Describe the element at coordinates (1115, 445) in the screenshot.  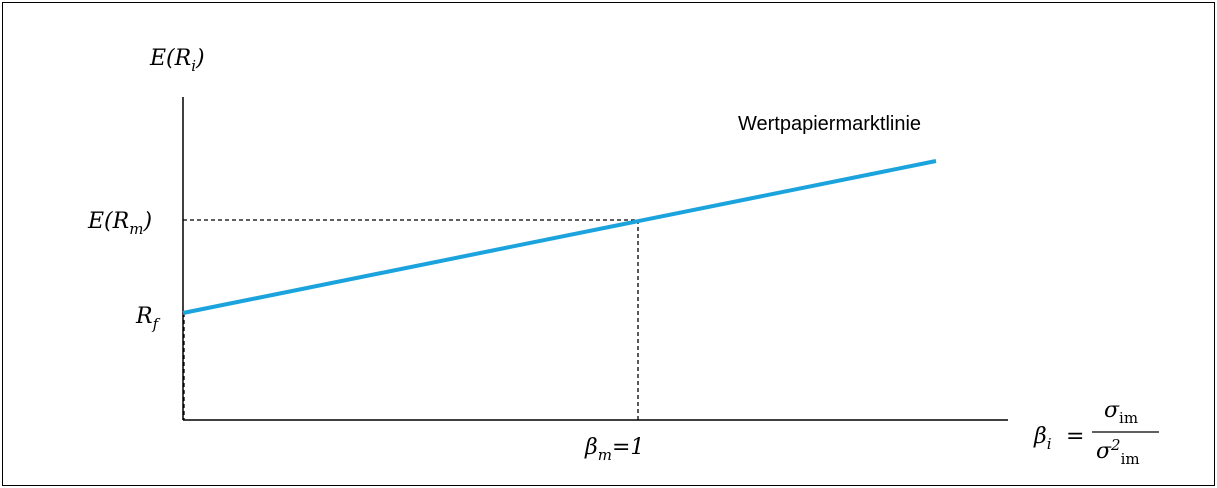
I see `x-axis-label-denominator-sup: 2` at that location.